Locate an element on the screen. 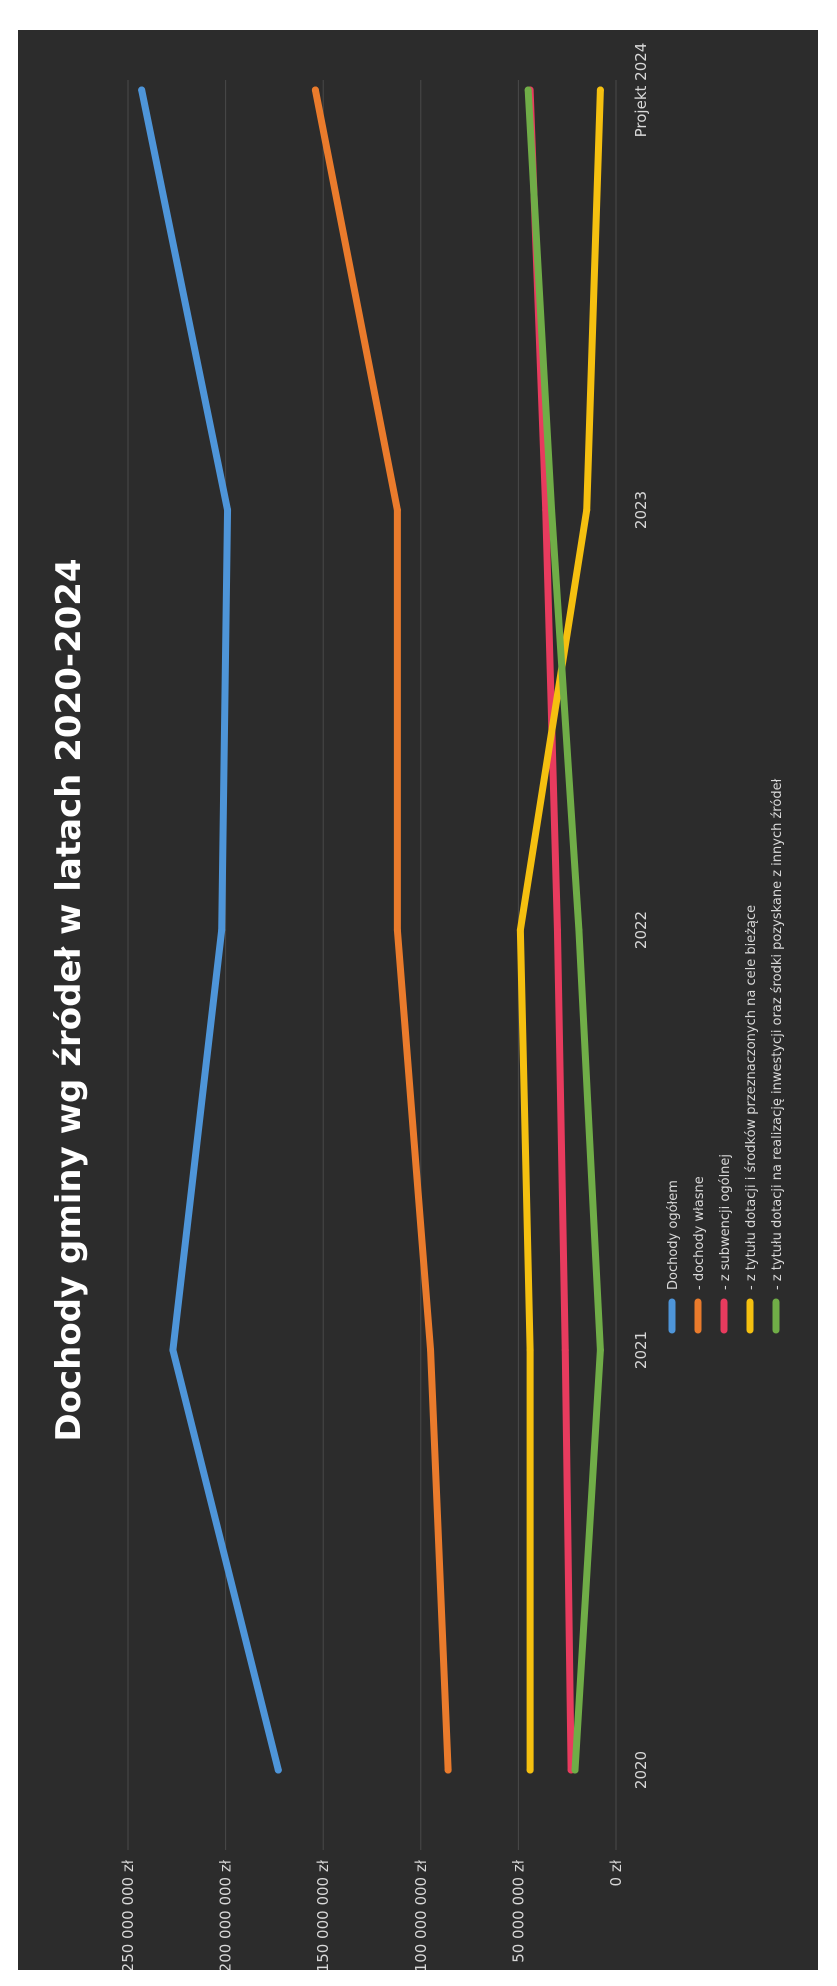 The image size is (837, 1986). y-tick-label: 0 zł is located at coordinates (616, 1872).